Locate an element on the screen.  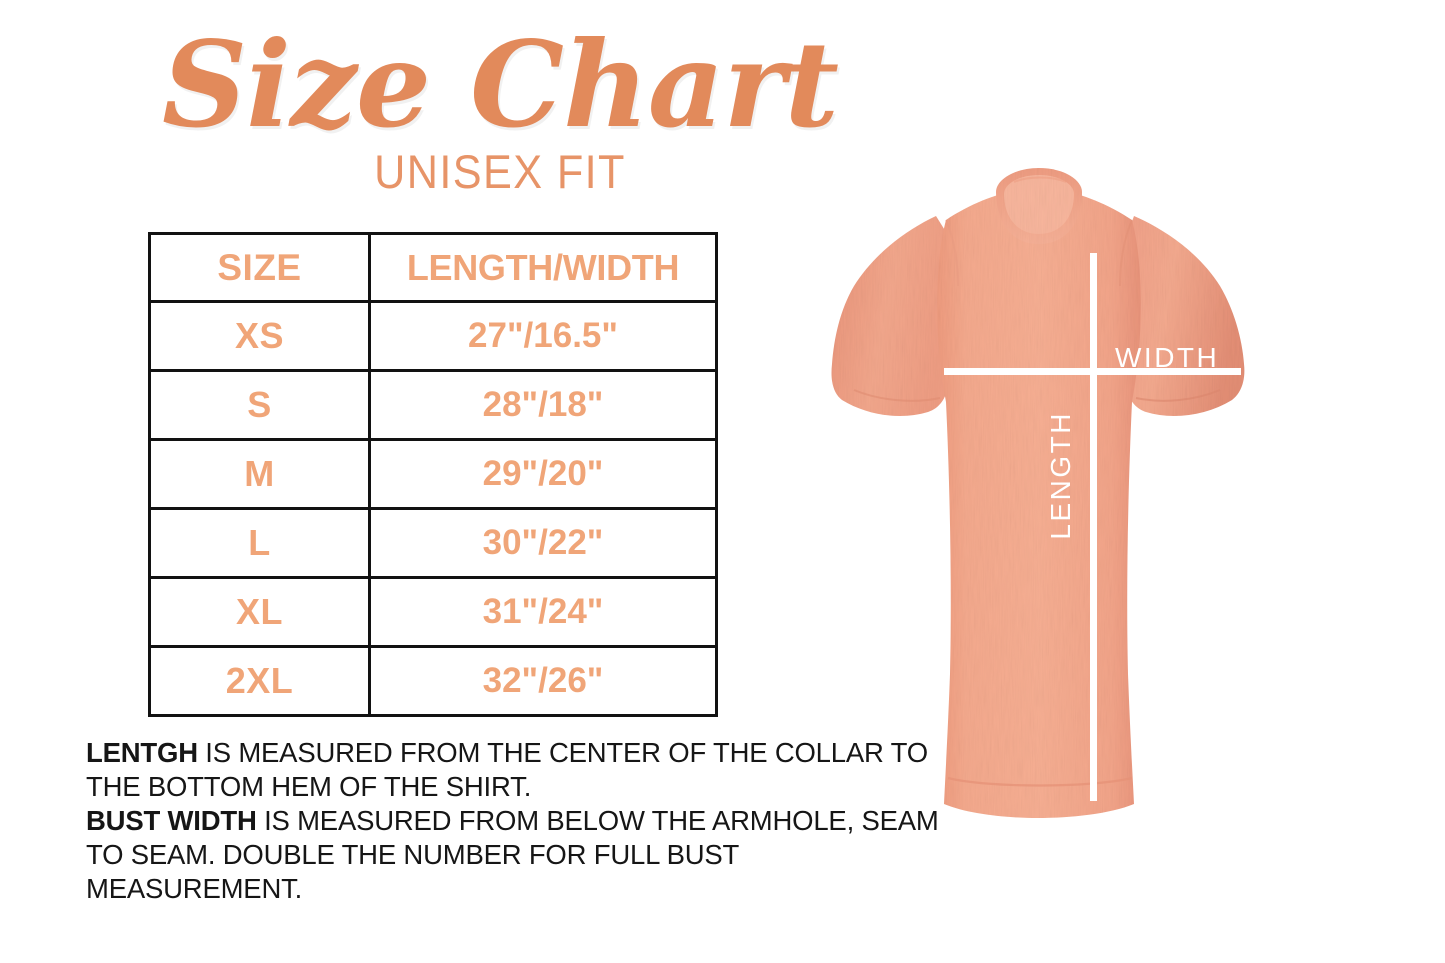
hem-stitch-line is located at coordinates (1040, 781).